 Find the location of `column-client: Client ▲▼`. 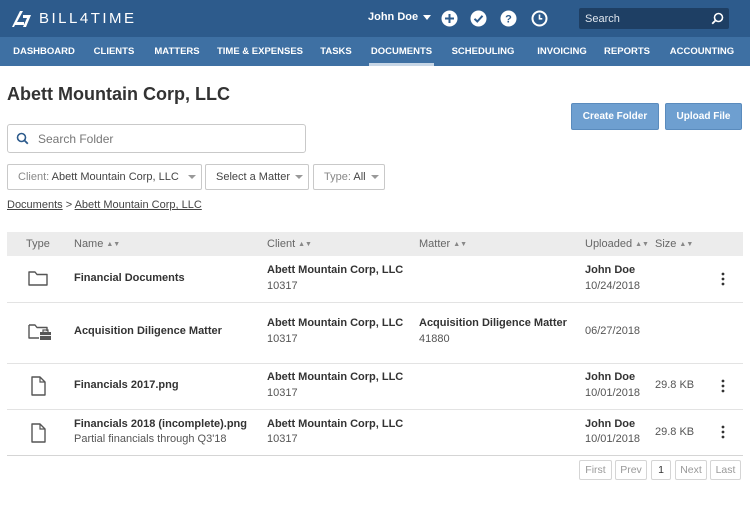

column-client: Client ▲▼ is located at coordinates (289, 244).